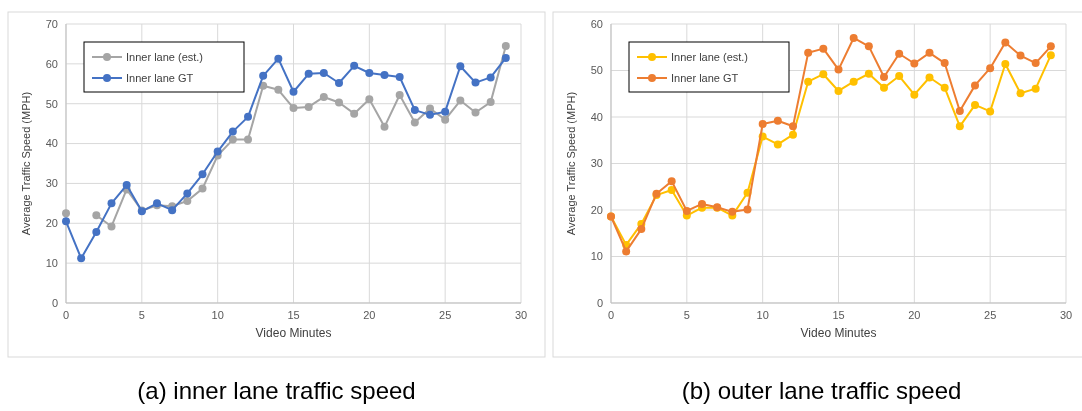  I want to click on text: (b) outer lane traffic speed, so click(821, 390).